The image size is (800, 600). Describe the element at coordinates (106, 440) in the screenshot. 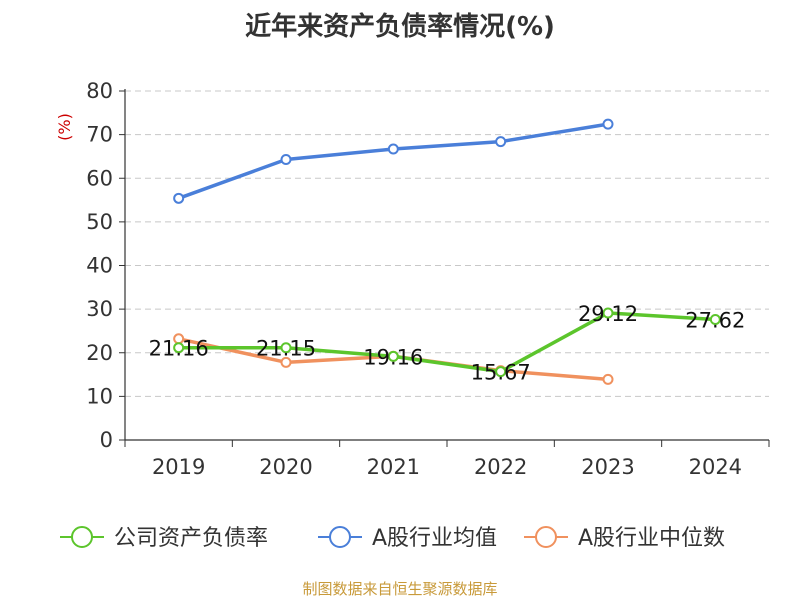

I see `y-tick-label: 0` at that location.